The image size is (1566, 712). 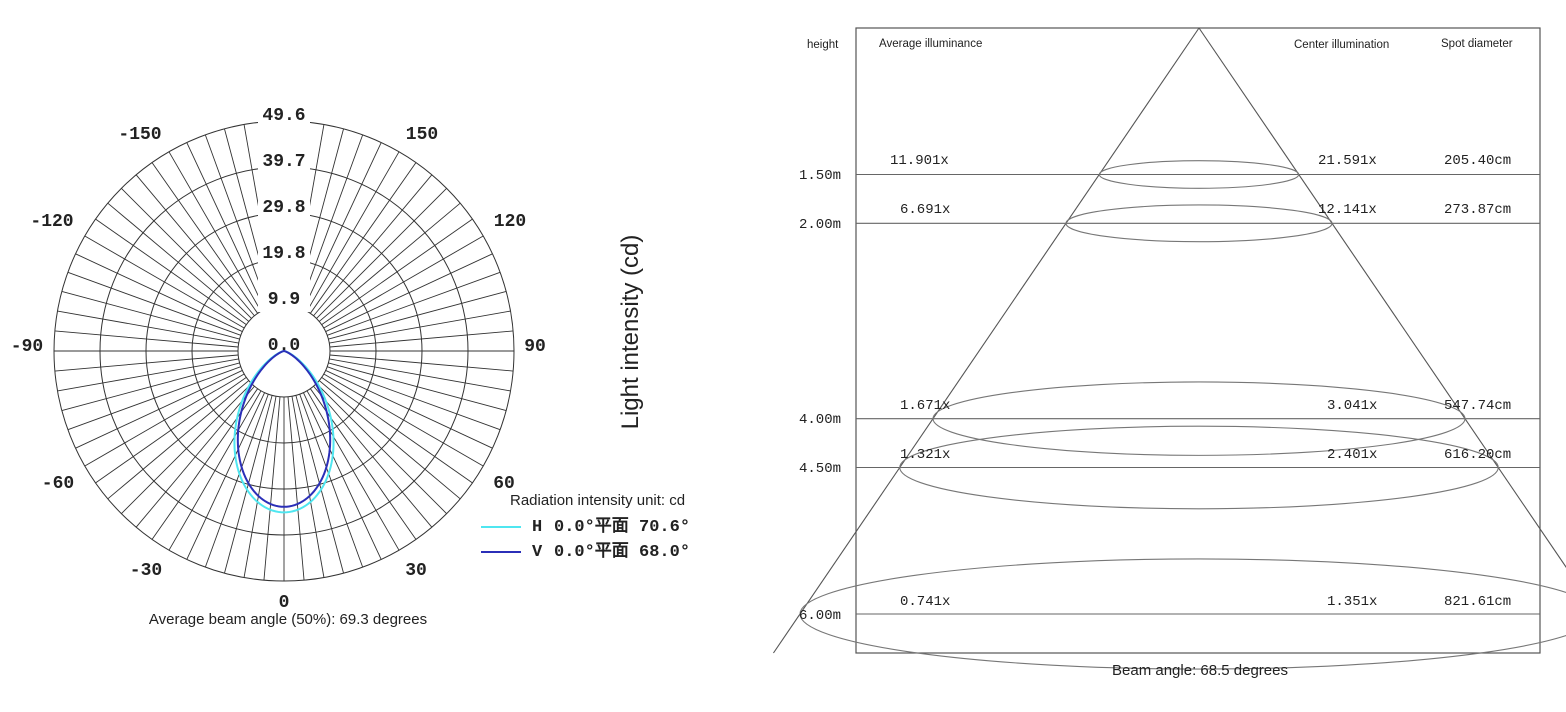 I want to click on header-height: height, so click(x=823, y=45).